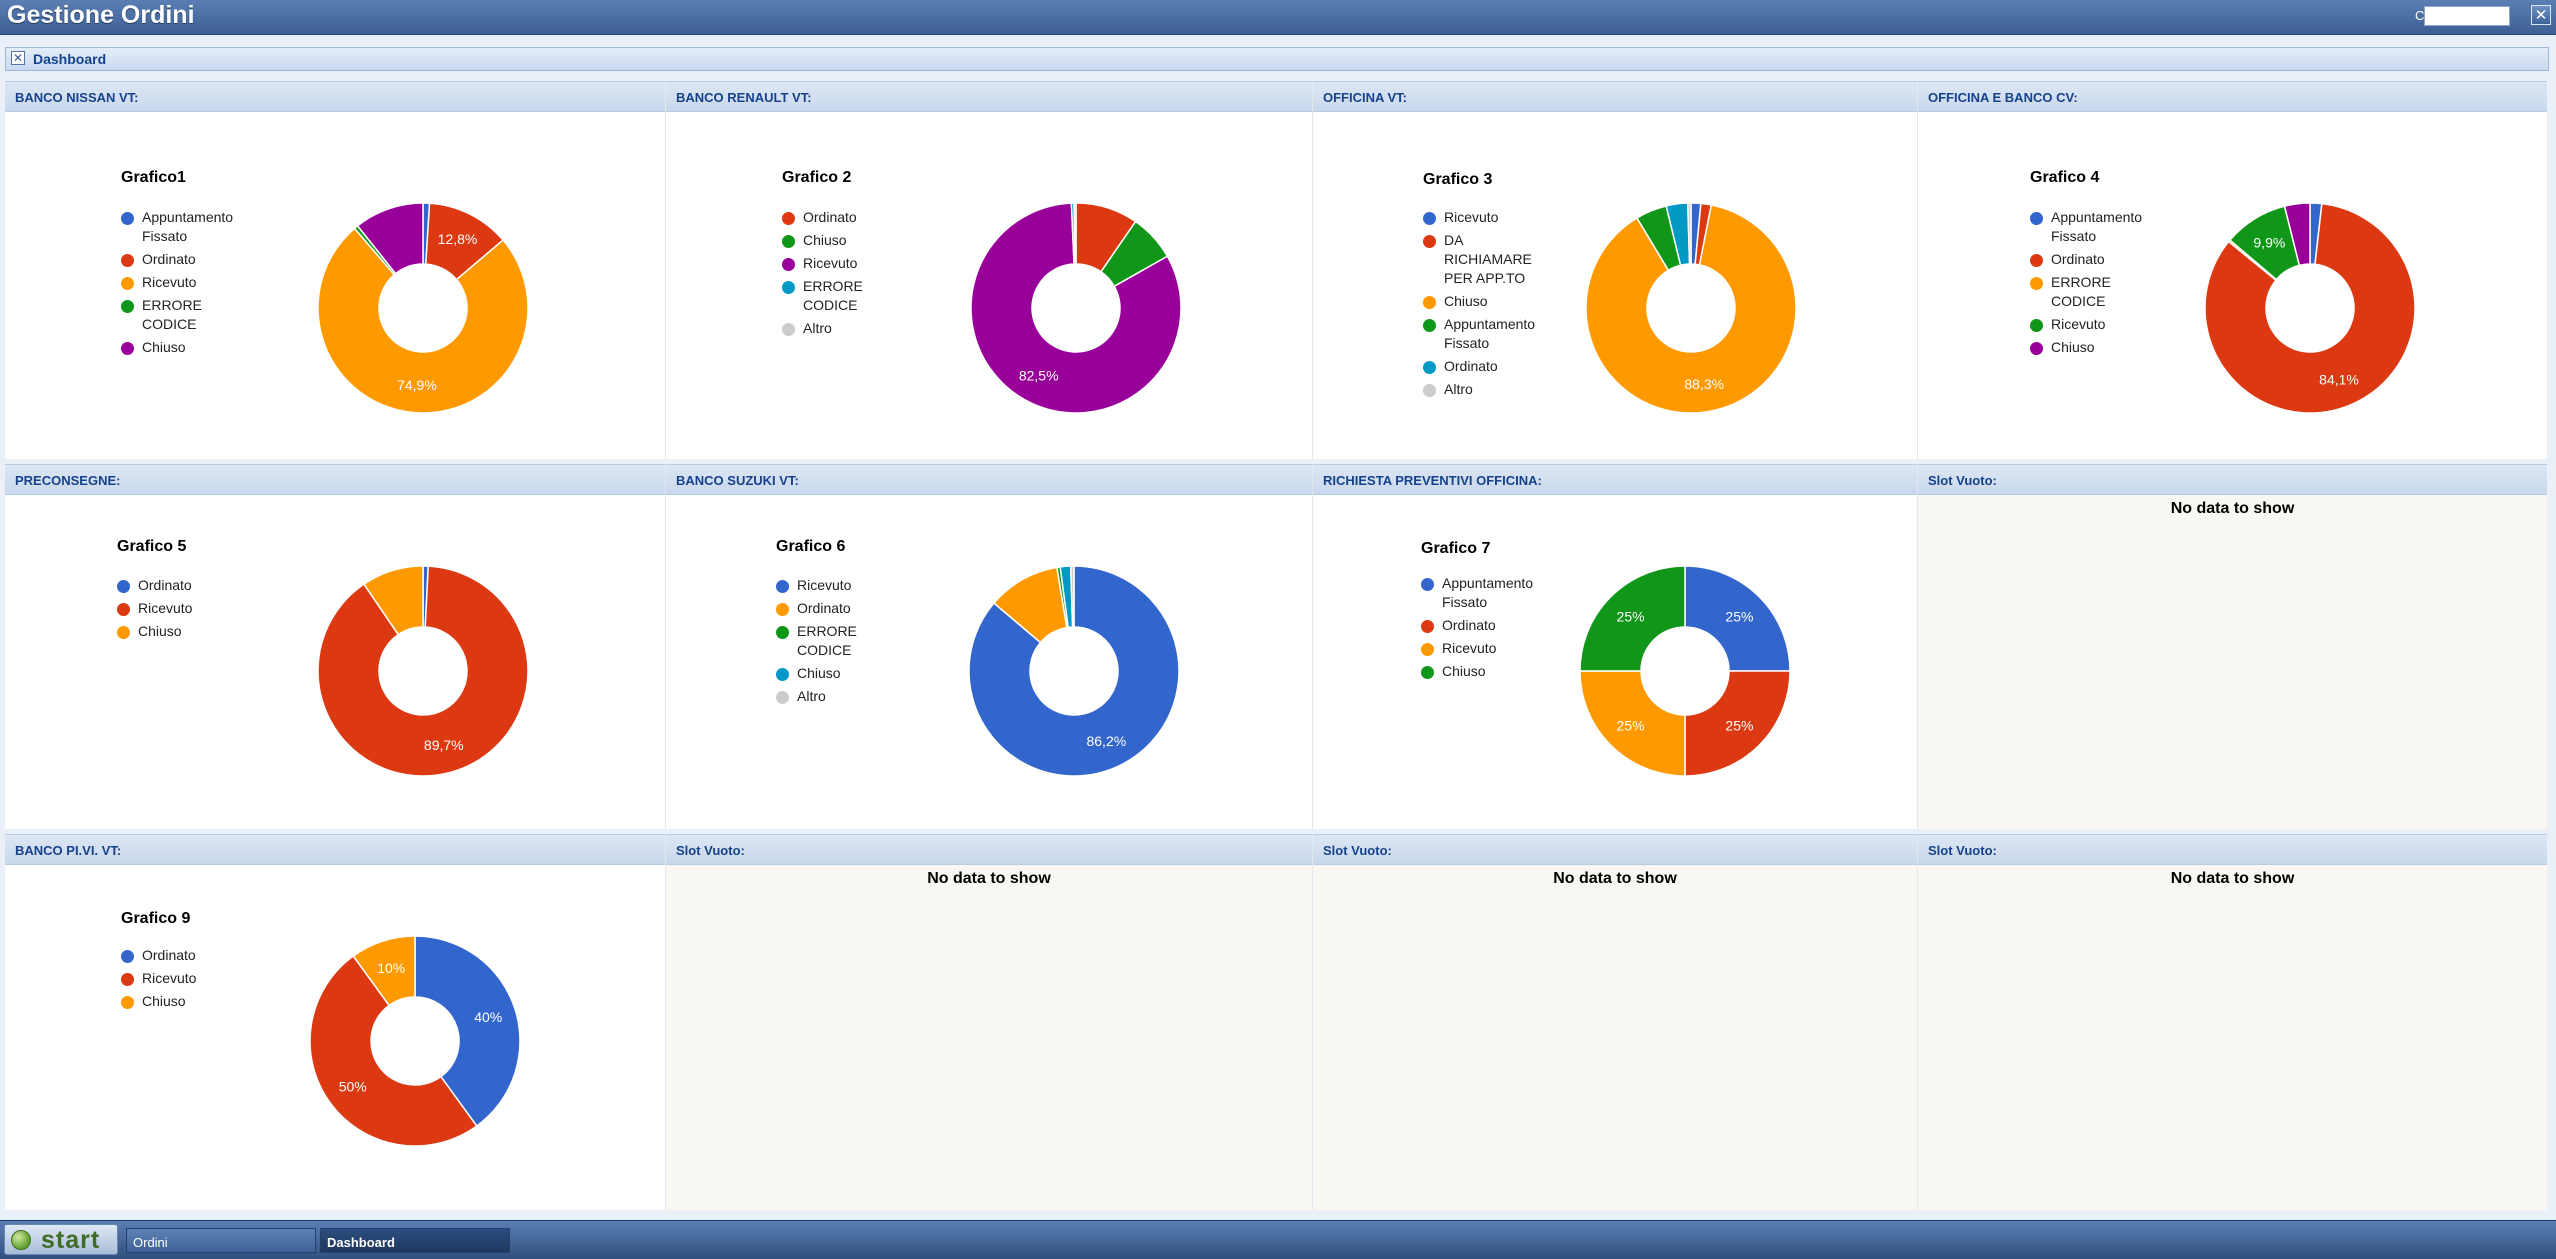  I want to click on chart-title: Grafico1, so click(153, 177).